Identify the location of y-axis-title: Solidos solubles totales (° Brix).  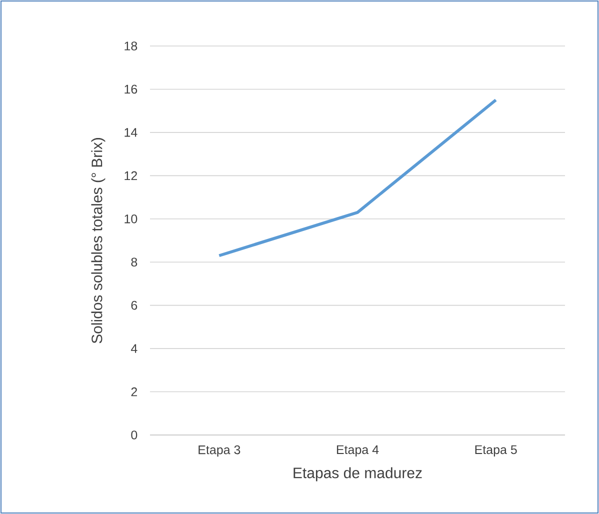
(98, 241).